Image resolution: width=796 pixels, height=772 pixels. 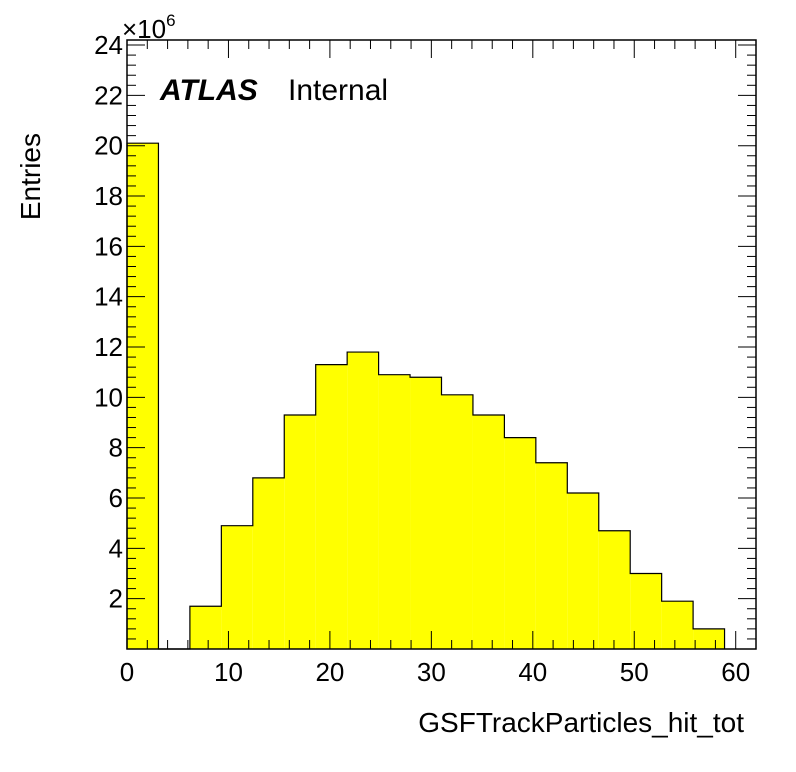 I want to click on y-tick-label: 2, so click(x=116, y=599).